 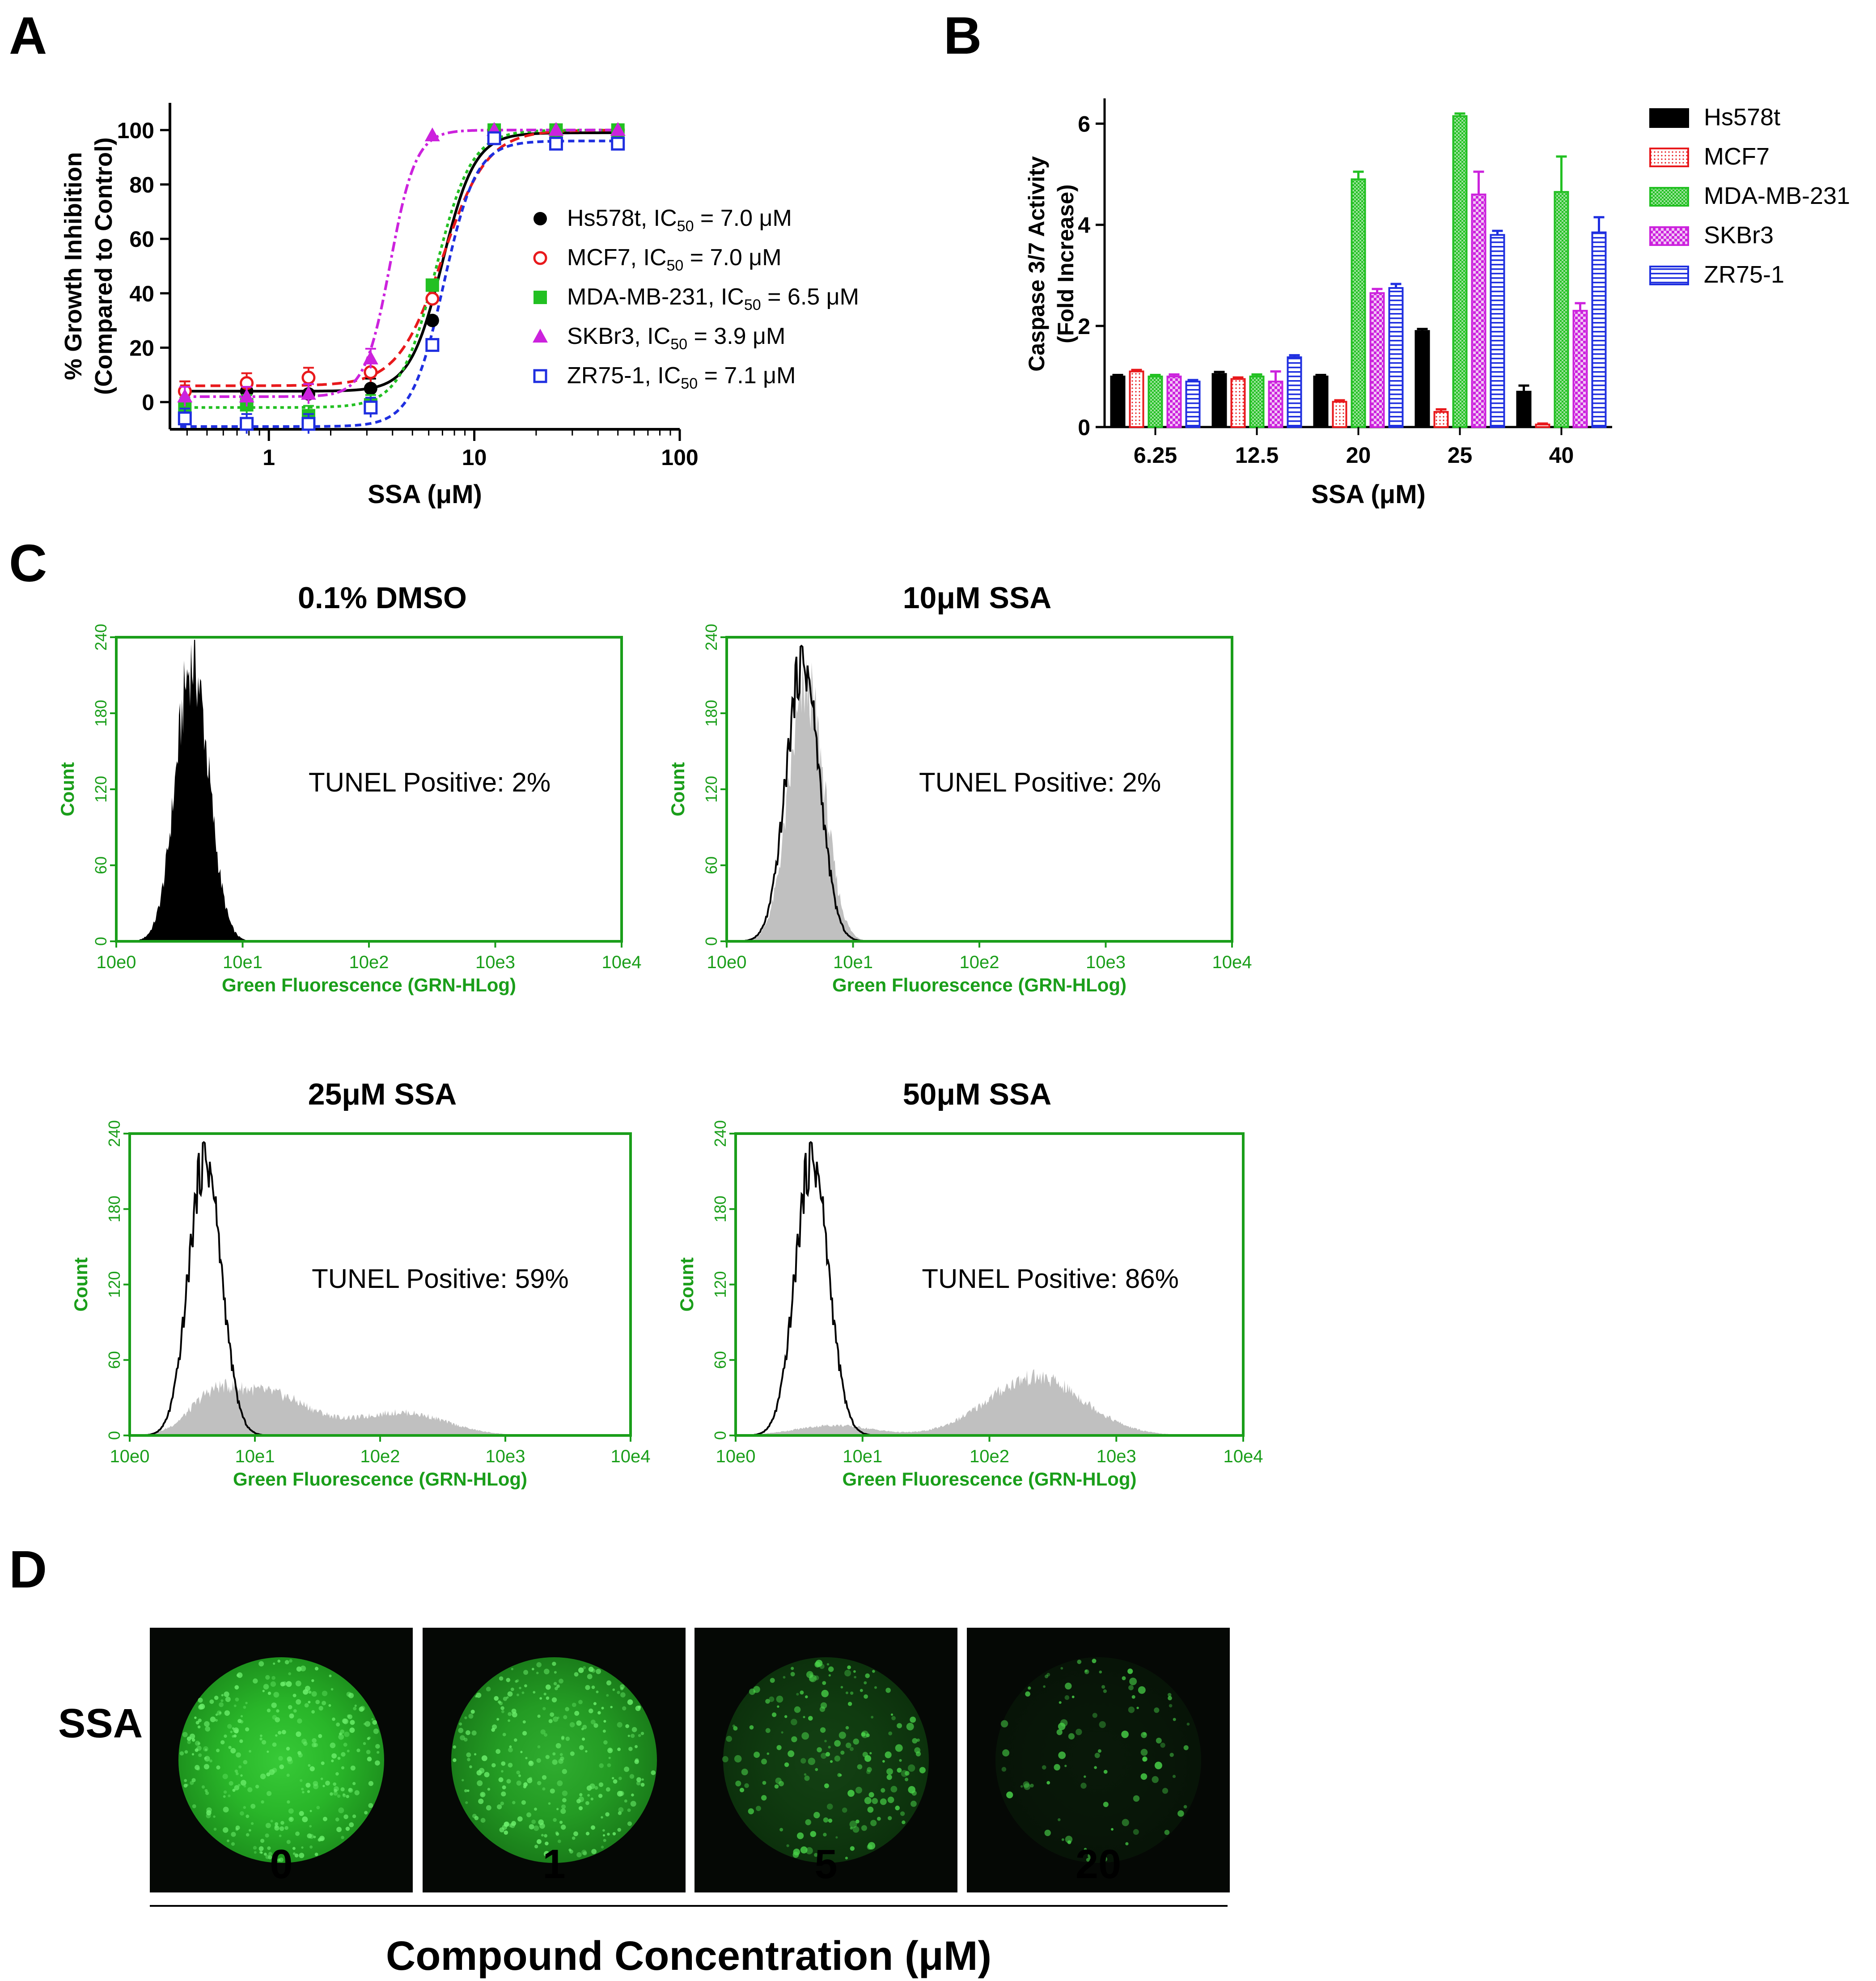 What do you see at coordinates (432, 345) in the screenshot?
I see `a-point-zr75` at bounding box center [432, 345].